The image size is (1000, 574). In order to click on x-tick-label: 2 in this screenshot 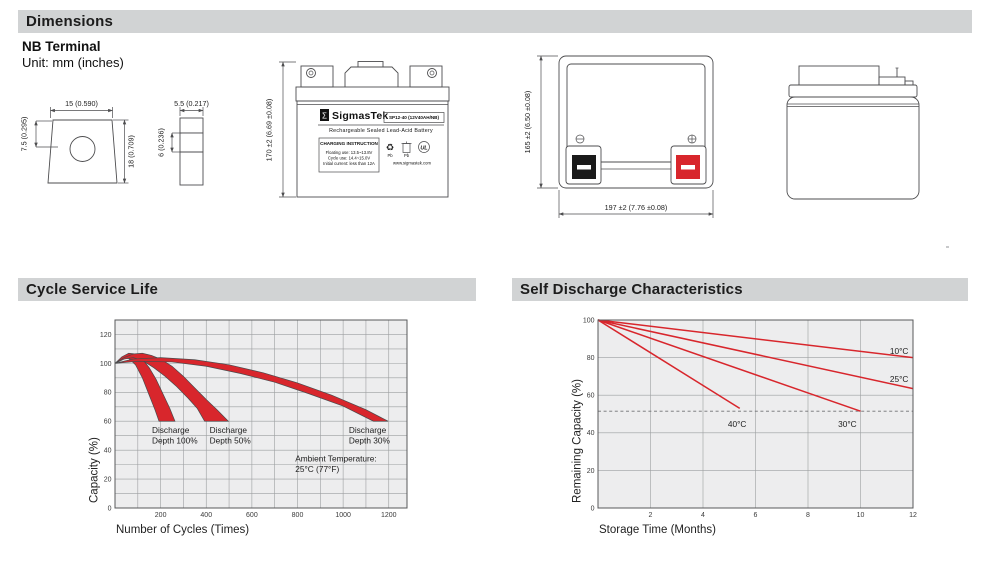, I will do `click(651, 515)`.